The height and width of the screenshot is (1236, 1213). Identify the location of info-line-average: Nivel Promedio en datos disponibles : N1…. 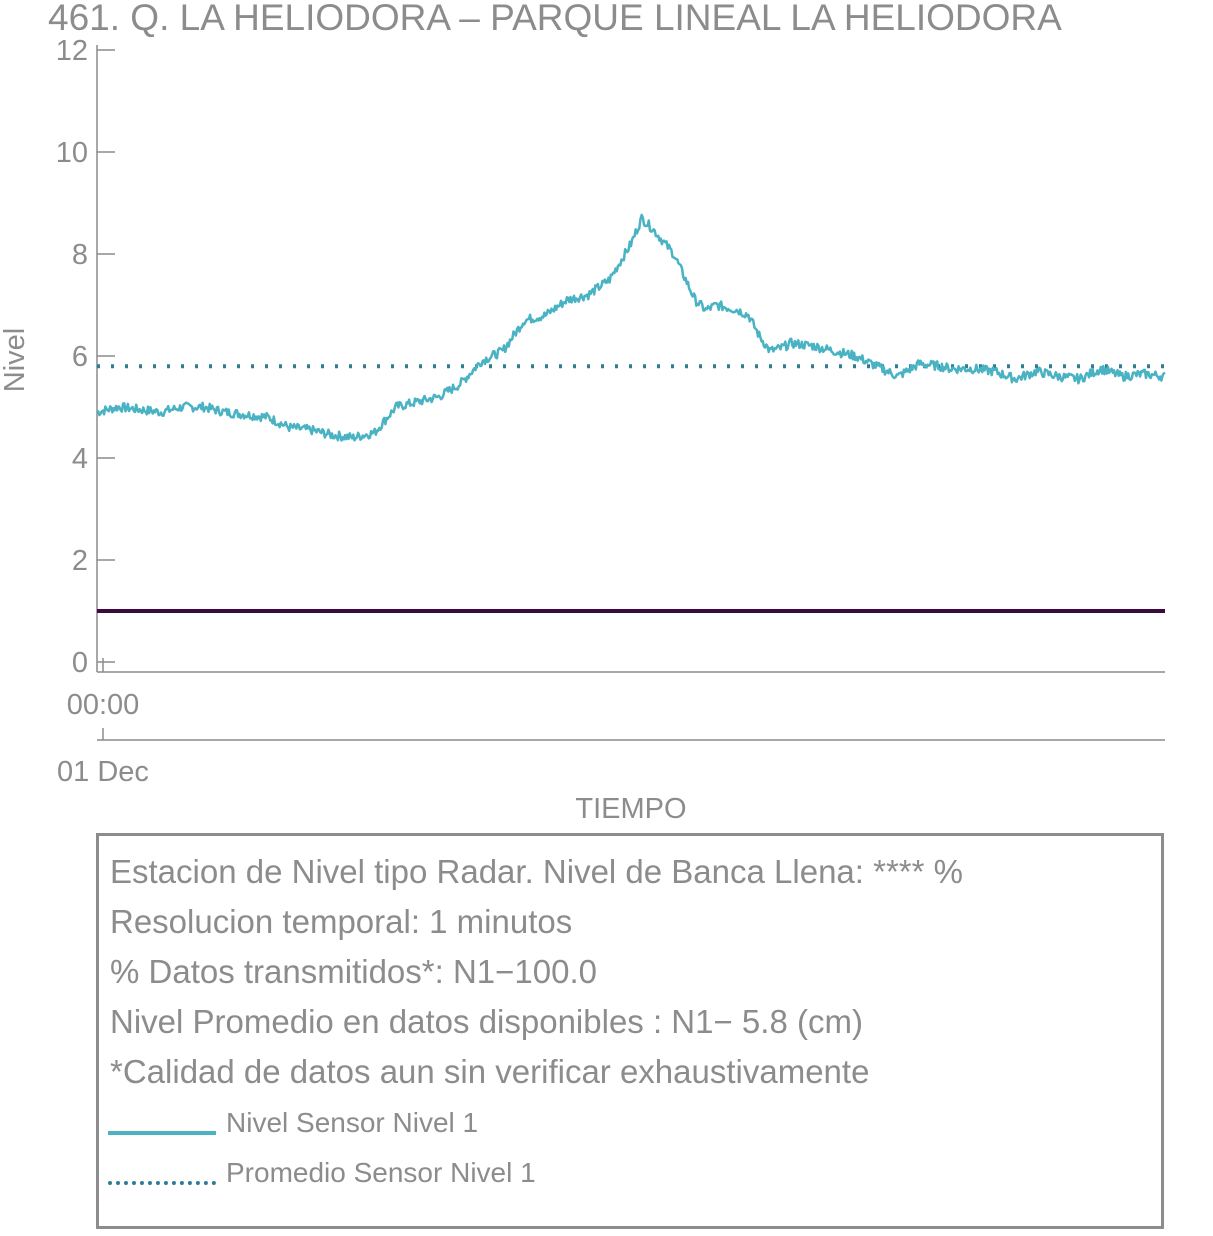
(486, 1021).